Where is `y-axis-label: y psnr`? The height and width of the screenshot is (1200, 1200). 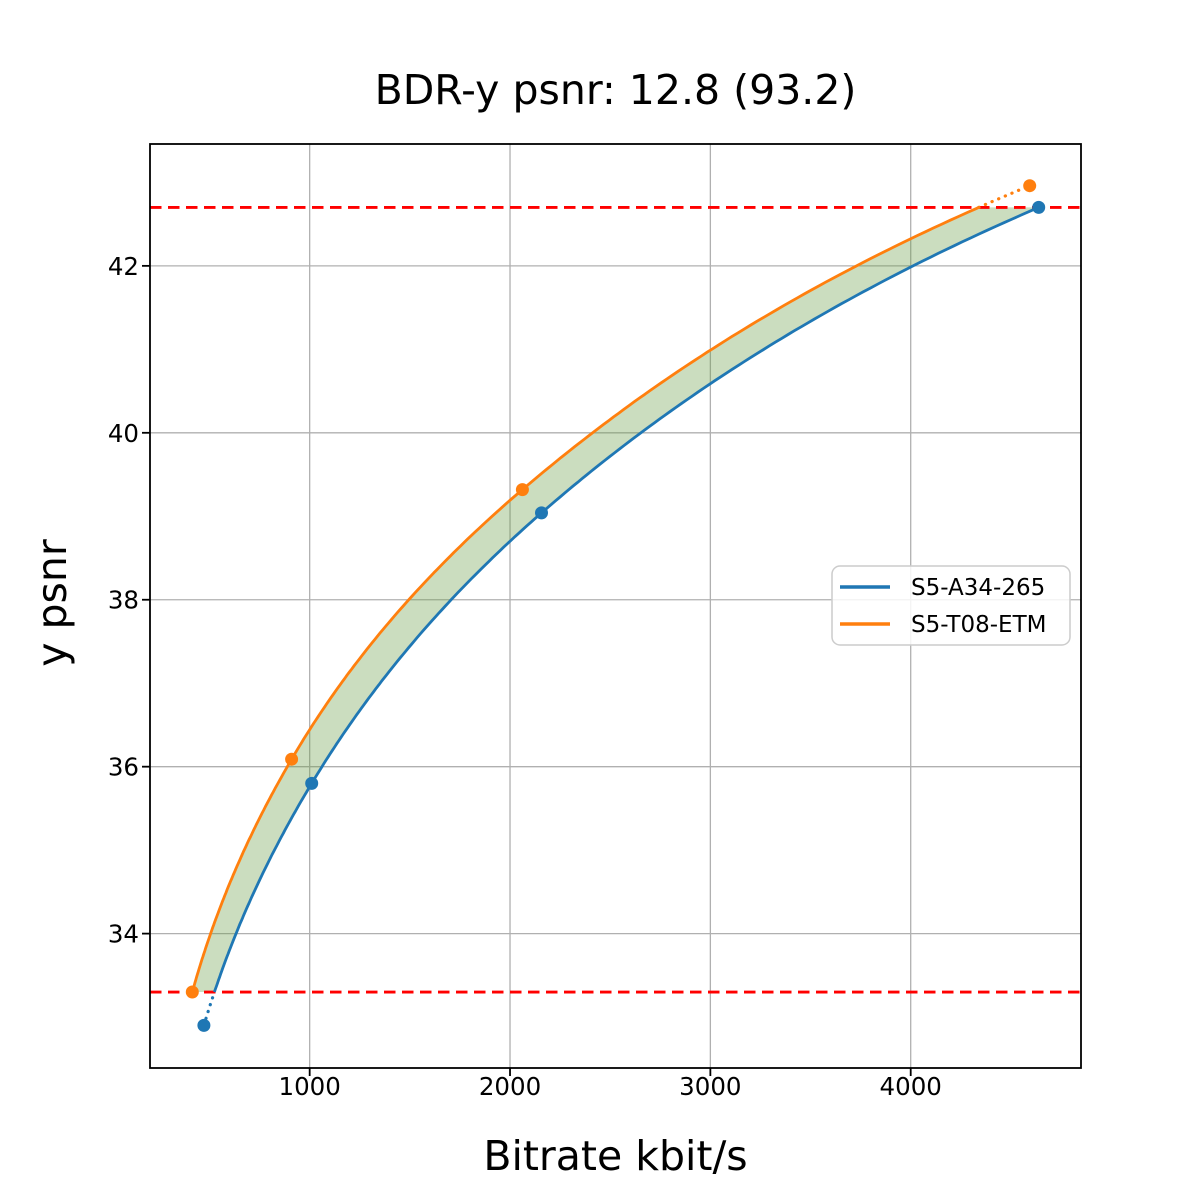
y-axis-label: y psnr is located at coordinates (52, 603).